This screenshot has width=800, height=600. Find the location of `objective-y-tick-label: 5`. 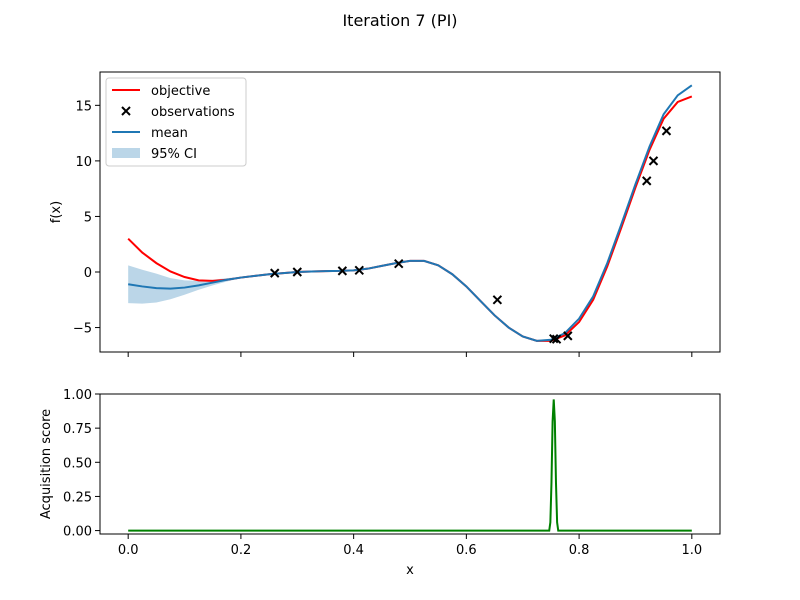

objective-y-tick-label: 5 is located at coordinates (88, 217).